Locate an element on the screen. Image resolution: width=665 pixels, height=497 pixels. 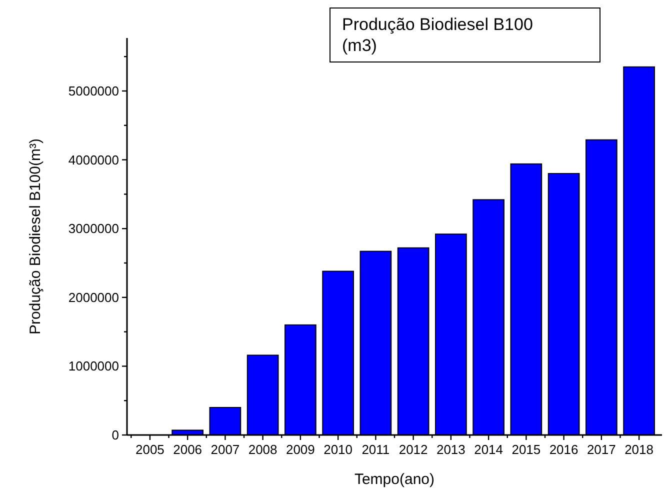
y-tick-label: 5000000 is located at coordinates (93, 91).